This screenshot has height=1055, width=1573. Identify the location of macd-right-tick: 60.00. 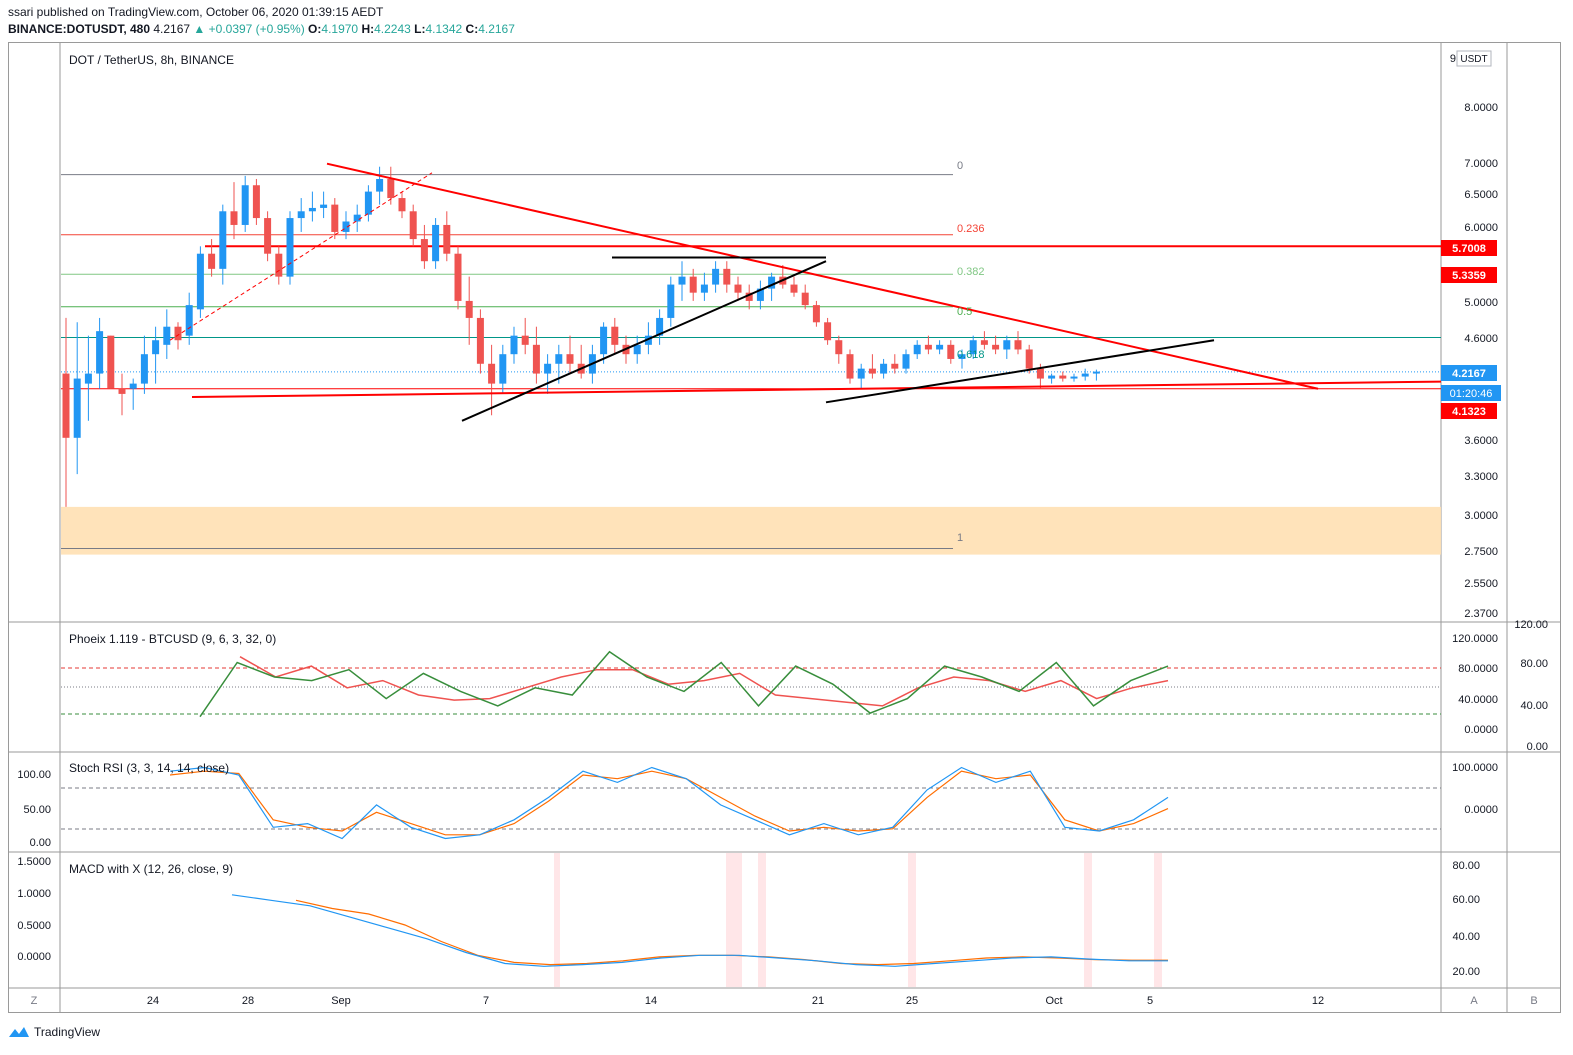
(1466, 900).